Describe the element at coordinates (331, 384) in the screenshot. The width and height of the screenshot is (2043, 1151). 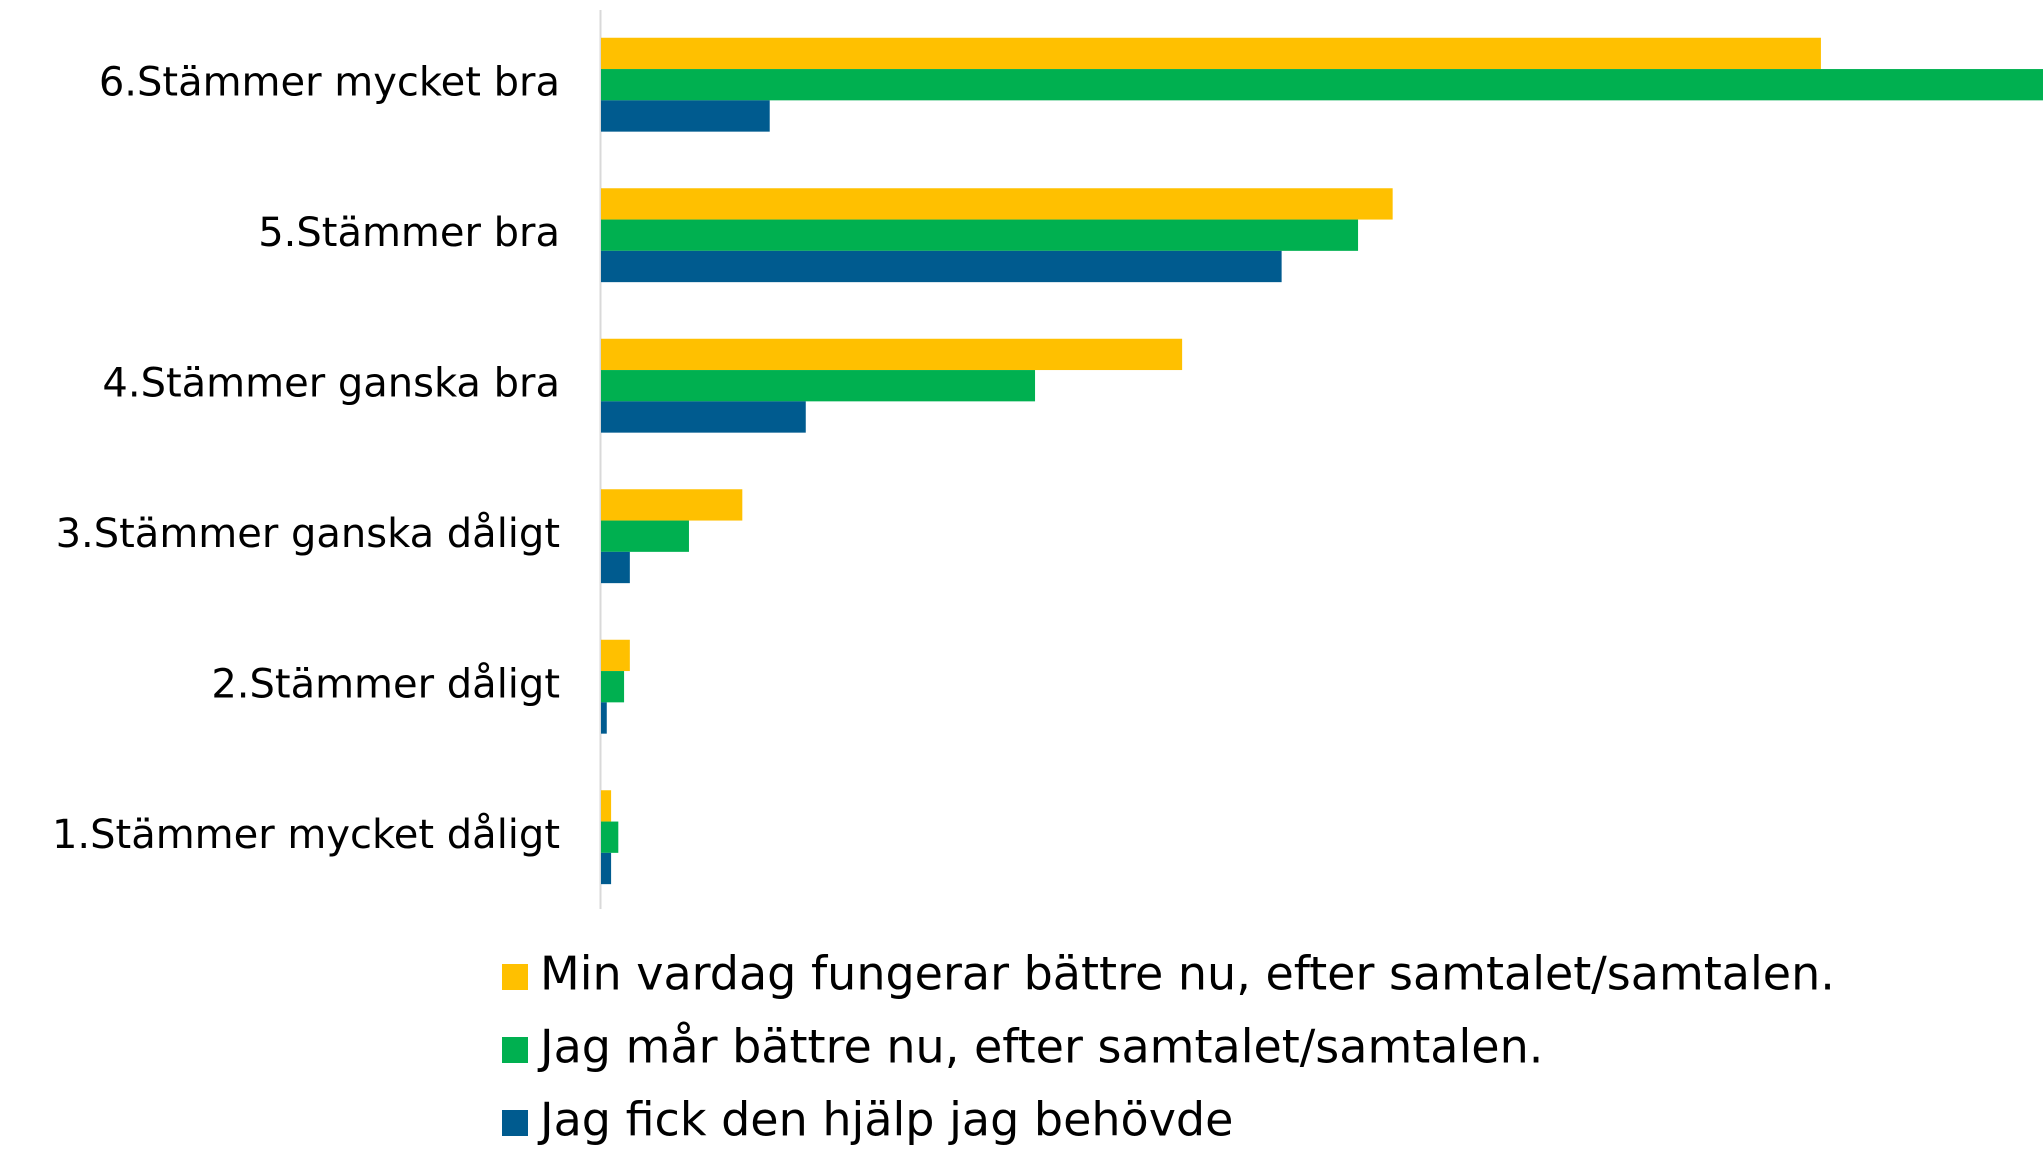
I see `y-tick-label: 4.Stämmer ganska bra` at that location.